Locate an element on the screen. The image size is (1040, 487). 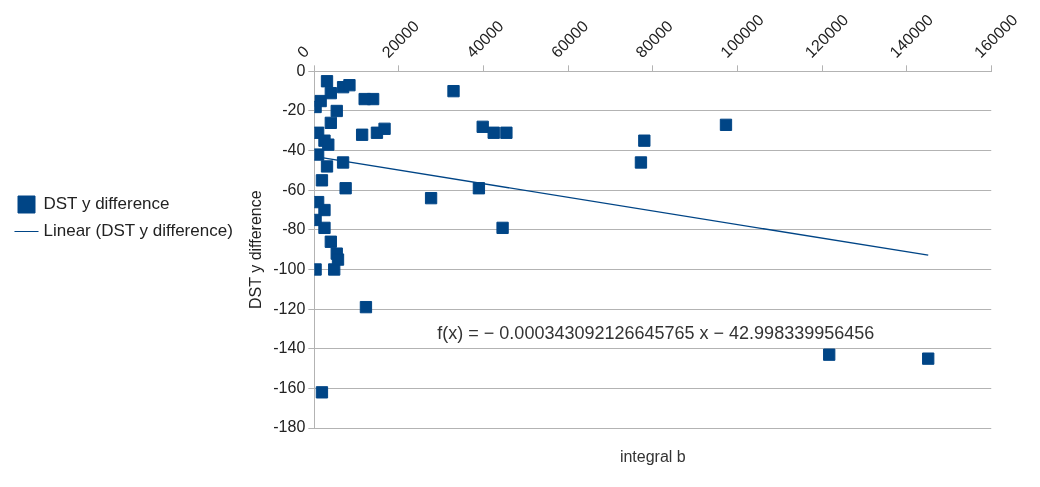
y-axis-title: DST y difference is located at coordinates (256, 249).